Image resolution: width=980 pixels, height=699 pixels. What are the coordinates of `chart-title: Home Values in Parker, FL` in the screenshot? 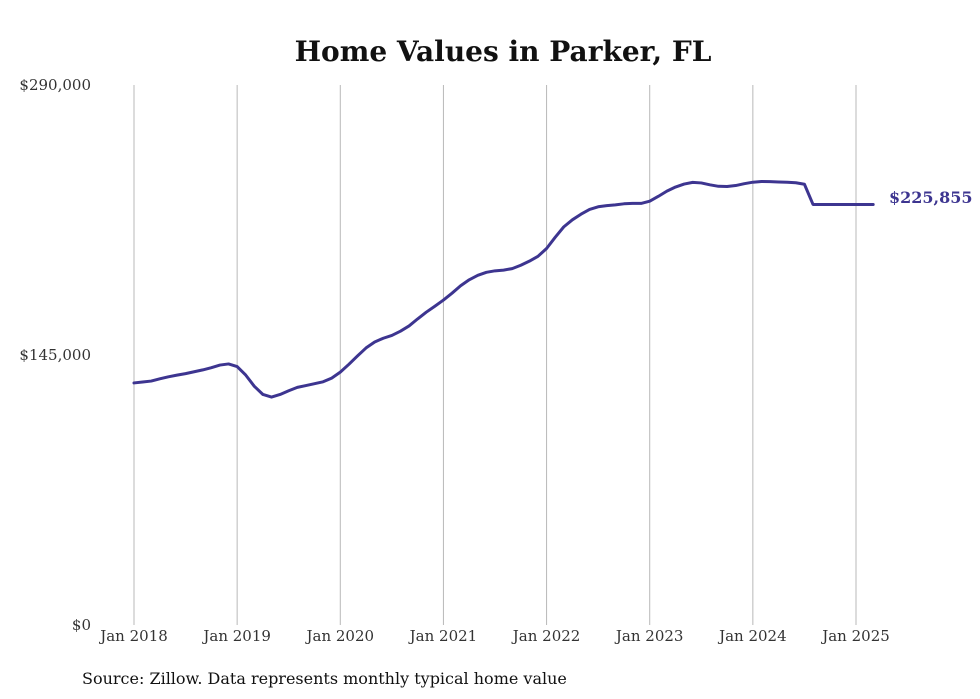 It's located at (503, 51).